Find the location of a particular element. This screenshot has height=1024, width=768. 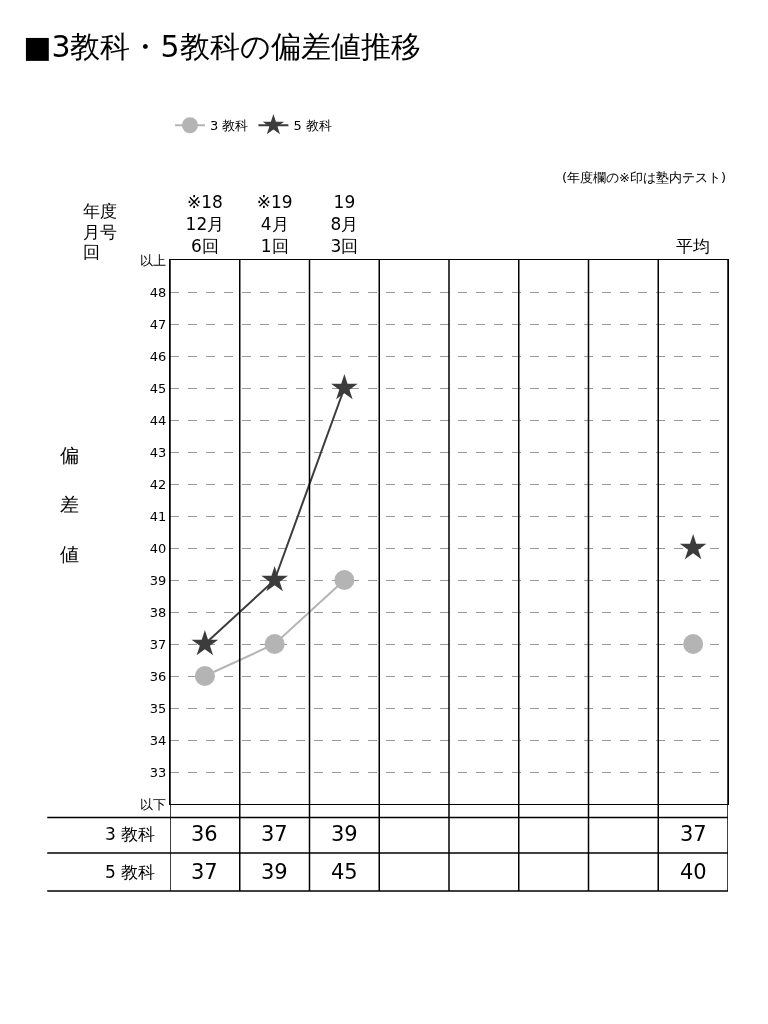

y-tick-label: 38 is located at coordinates (158, 612).